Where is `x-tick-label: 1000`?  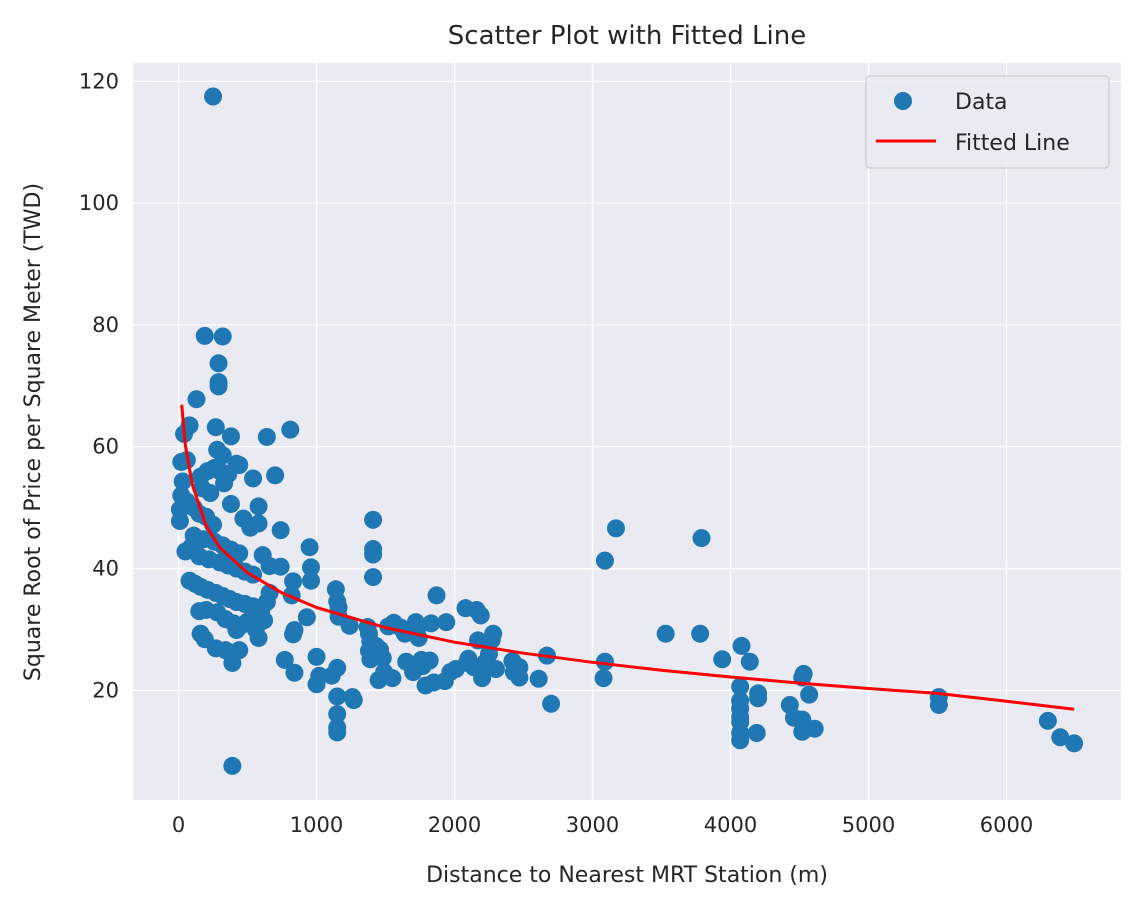
x-tick-label: 1000 is located at coordinates (316, 825).